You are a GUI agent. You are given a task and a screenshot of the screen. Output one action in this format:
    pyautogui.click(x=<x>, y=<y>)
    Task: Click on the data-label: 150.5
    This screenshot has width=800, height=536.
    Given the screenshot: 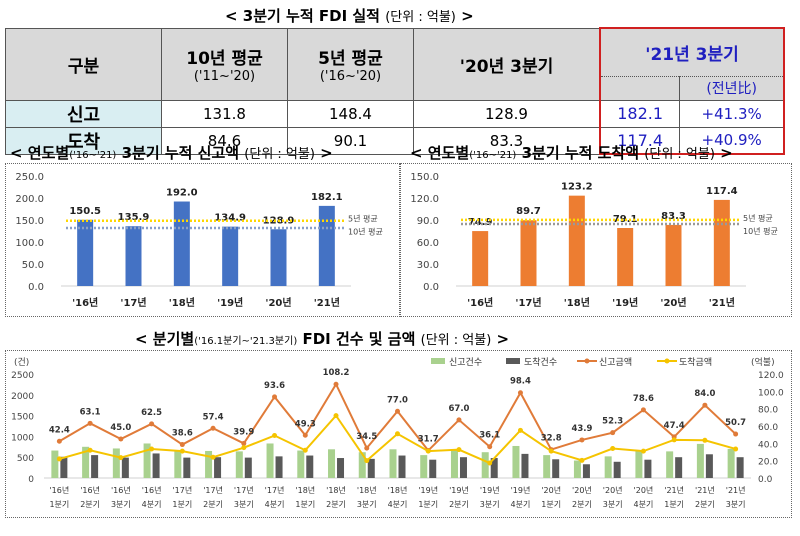 What is the action you would take?
    pyautogui.click(x=85, y=211)
    